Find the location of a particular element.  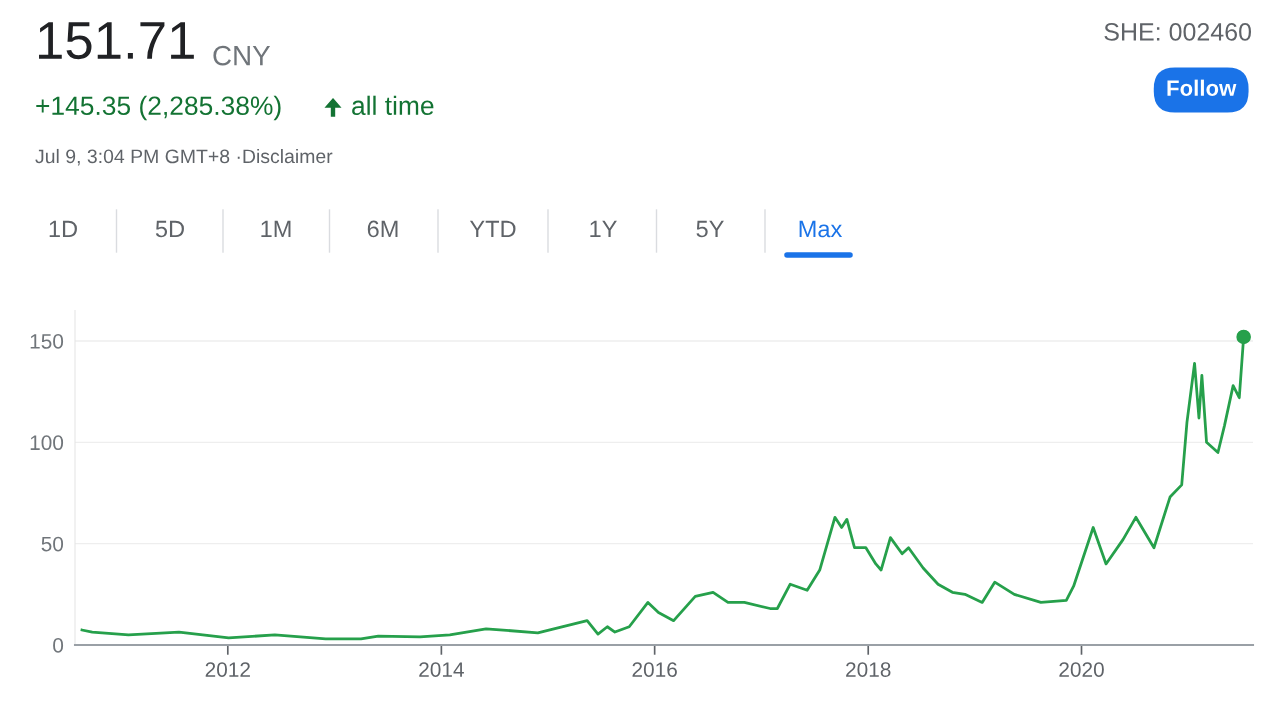

y-tick-label: 150 is located at coordinates (47, 341).